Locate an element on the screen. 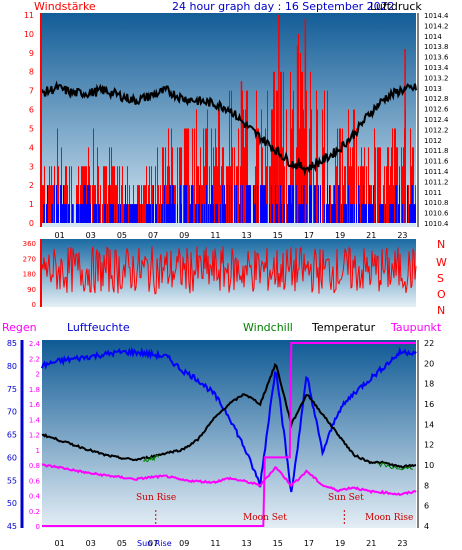 This screenshot has height=550, width=462. wind-tick-label: 1 is located at coordinates (31, 204).